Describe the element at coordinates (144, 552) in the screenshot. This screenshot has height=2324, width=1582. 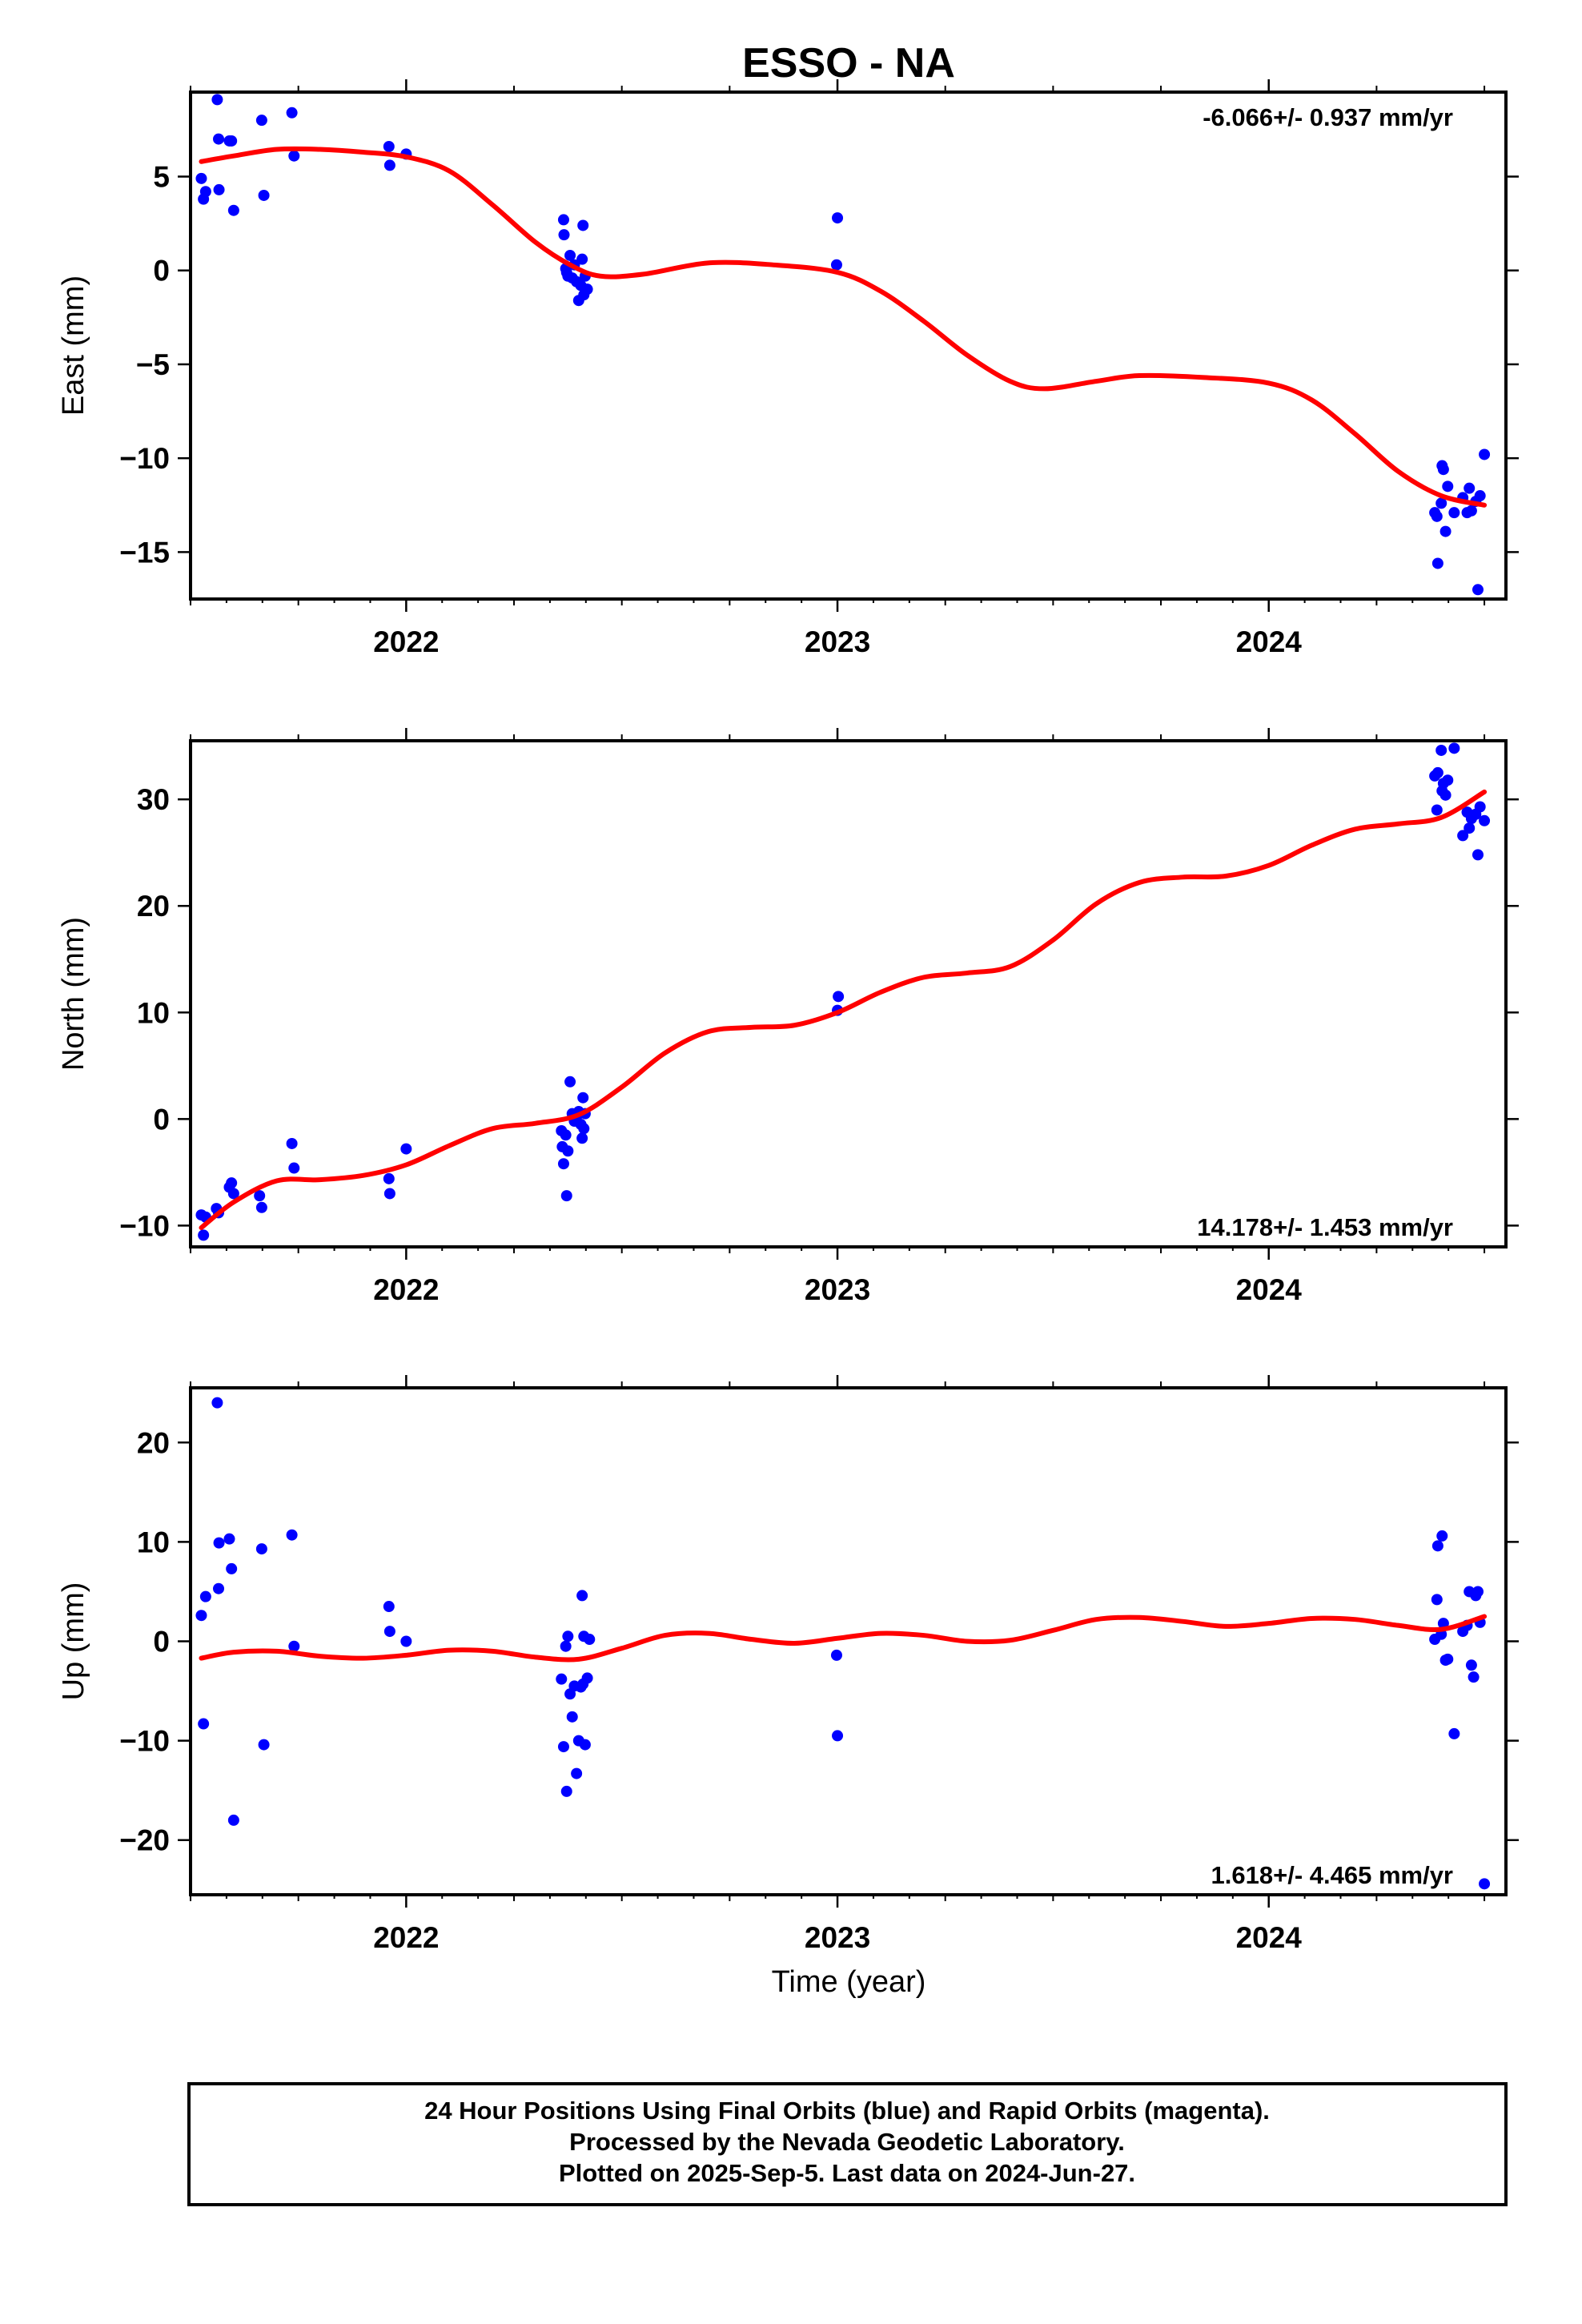
I see `y-tick-label: −15` at that location.